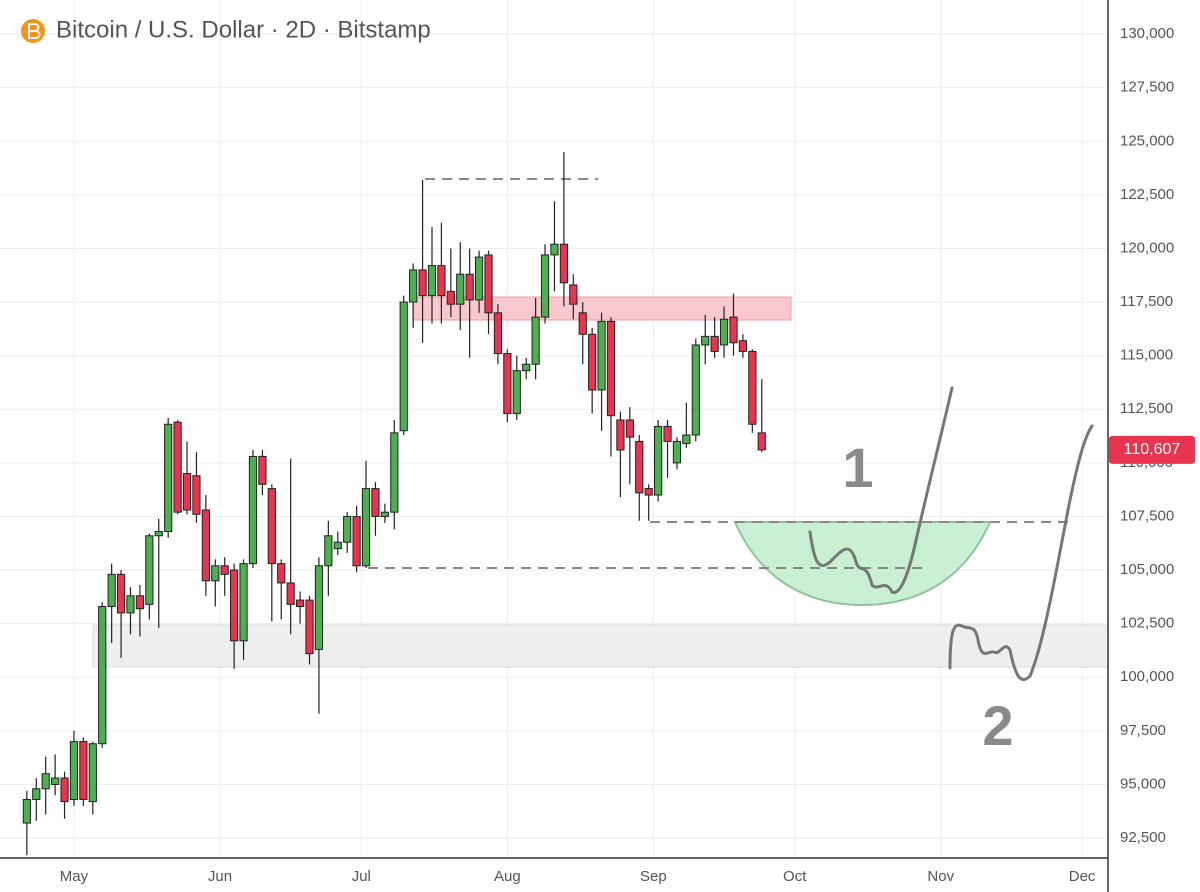  What do you see at coordinates (1143, 837) in the screenshot?
I see `y-tick-label: 92,500` at bounding box center [1143, 837].